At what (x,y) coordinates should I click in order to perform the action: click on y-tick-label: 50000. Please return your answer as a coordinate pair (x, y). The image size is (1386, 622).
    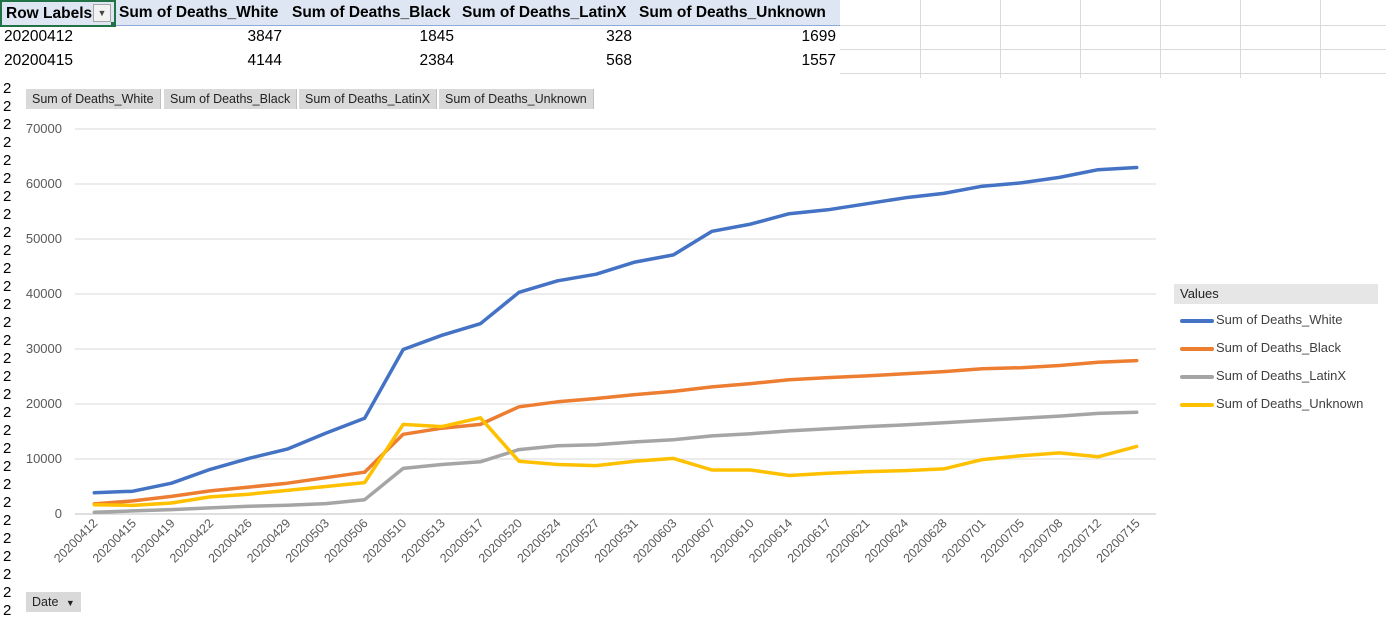
    Looking at the image, I should click on (44, 238).